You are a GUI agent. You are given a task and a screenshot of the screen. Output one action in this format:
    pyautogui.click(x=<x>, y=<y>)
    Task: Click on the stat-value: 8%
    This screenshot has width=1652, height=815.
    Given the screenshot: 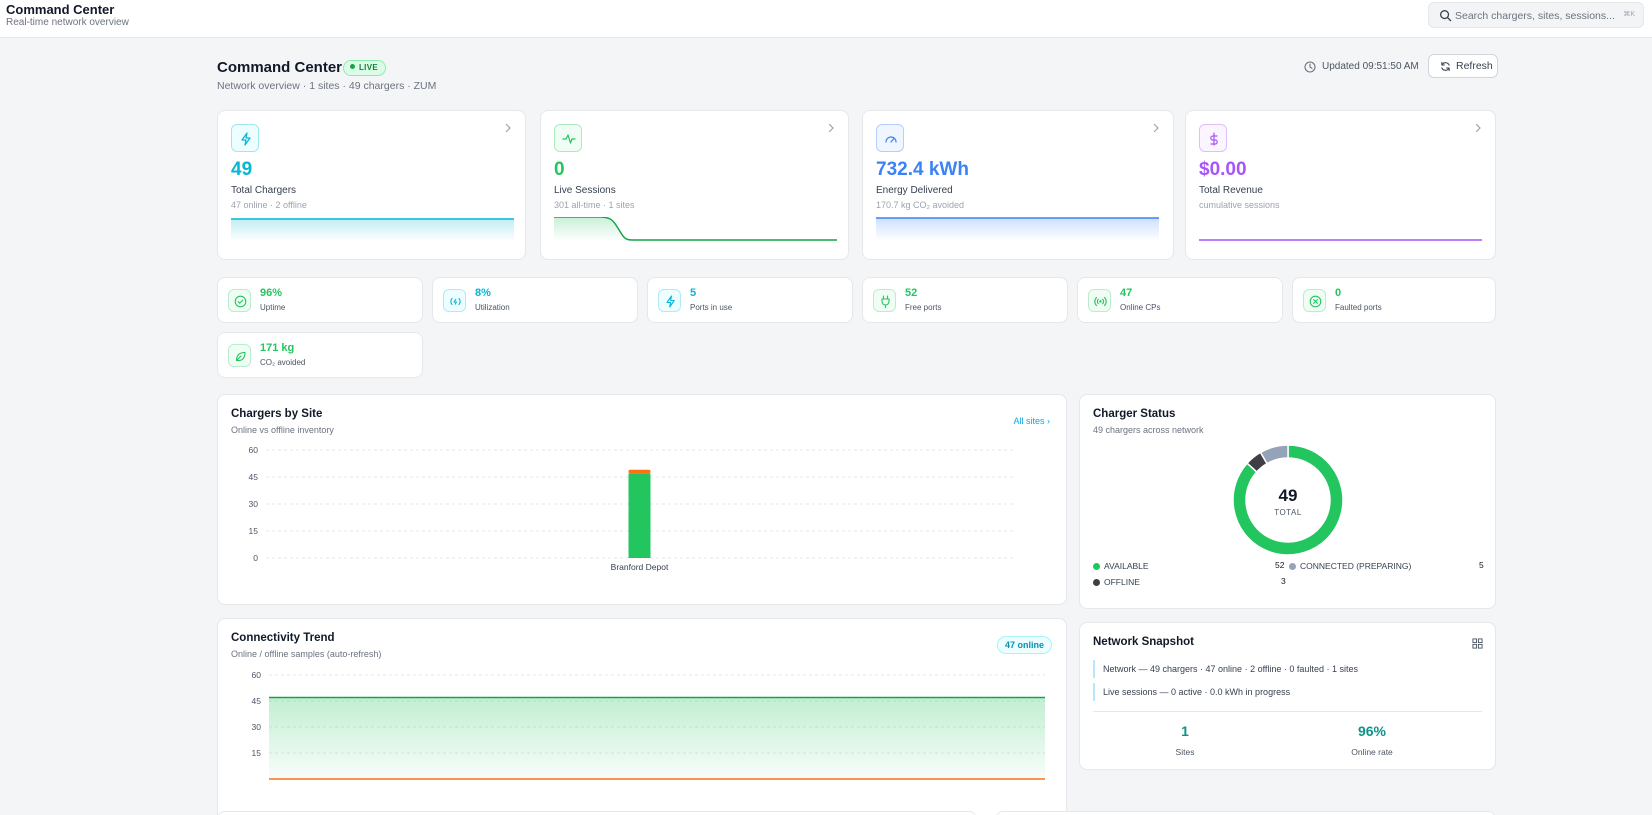 What is the action you would take?
    pyautogui.click(x=483, y=293)
    